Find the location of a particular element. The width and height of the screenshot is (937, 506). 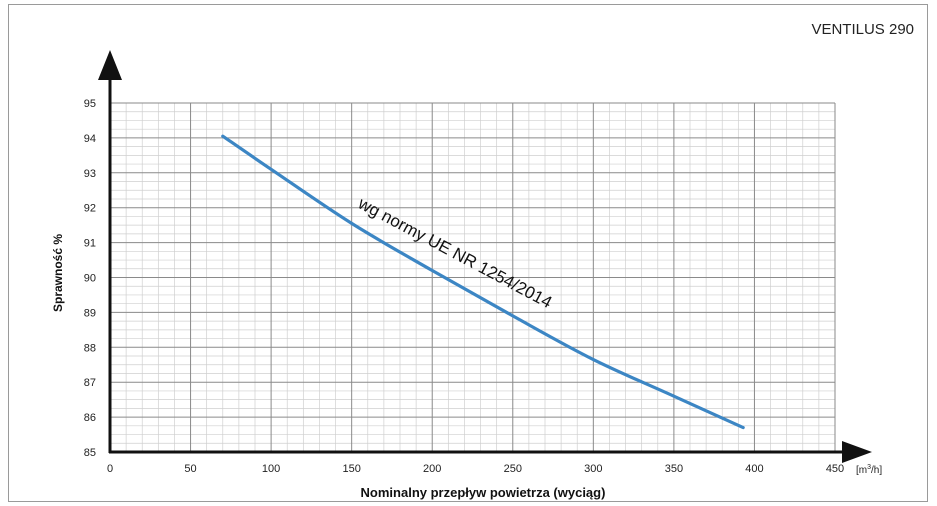

x-axis-label: Nominalny przepływ powietrza (wyciąg) is located at coordinates (483, 492).